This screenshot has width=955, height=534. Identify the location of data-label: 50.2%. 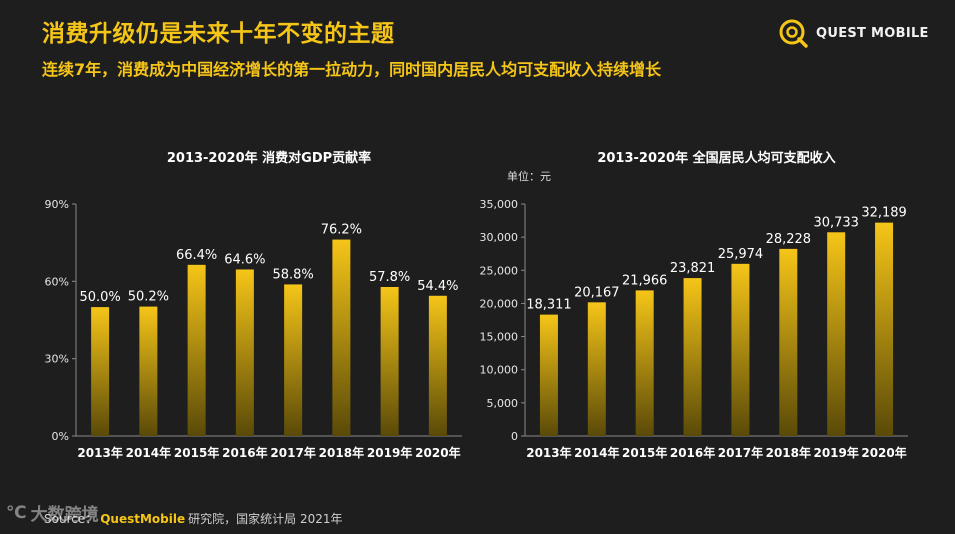
(148, 297).